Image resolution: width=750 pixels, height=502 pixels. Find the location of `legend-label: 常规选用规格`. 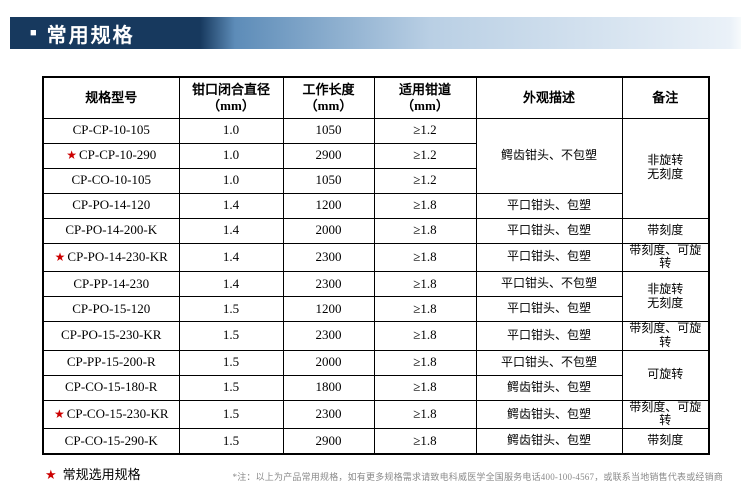

legend-label: 常规选用规格 is located at coordinates (101, 474).